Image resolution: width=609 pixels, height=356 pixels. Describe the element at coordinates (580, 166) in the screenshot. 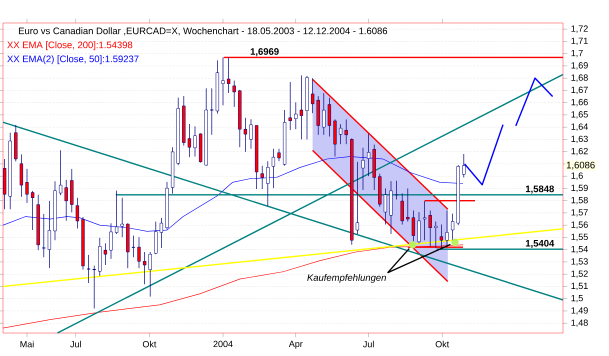

I see `annotation: 1,6086` at that location.